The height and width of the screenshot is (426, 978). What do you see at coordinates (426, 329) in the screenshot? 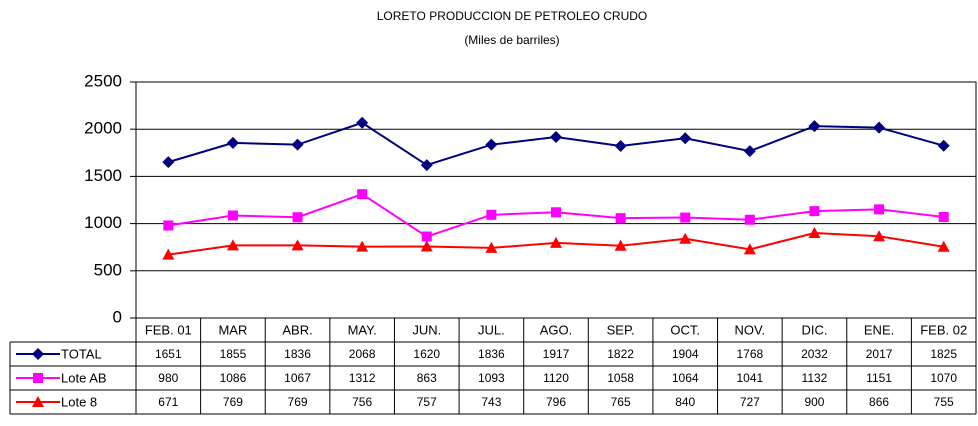
I see `x-tick-label: JUN.` at bounding box center [426, 329].